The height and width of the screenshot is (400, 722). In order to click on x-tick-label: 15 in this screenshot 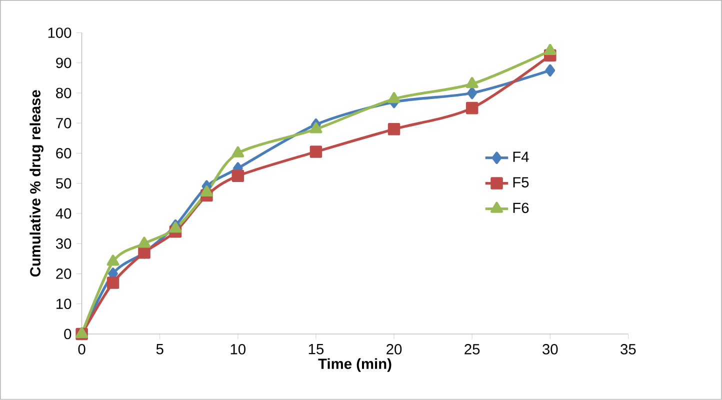, I will do `click(316, 349)`.